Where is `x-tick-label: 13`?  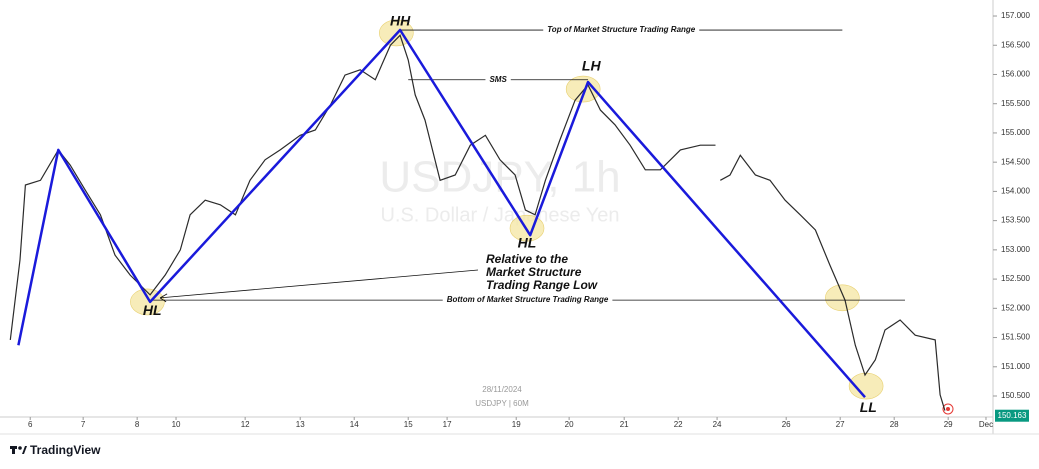 x-tick-label: 13 is located at coordinates (300, 424).